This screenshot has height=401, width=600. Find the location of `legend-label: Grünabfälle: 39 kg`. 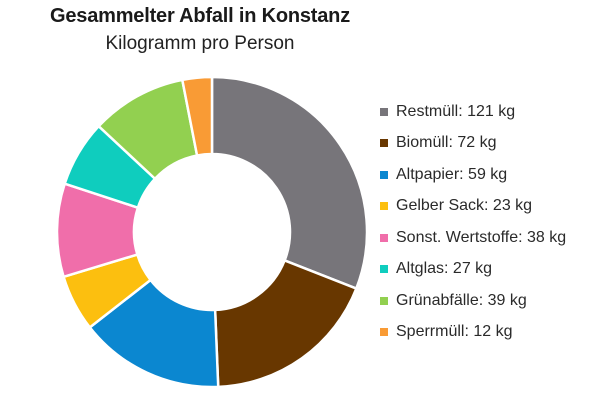

legend-label: Grünabfälle: 39 kg is located at coordinates (461, 300).